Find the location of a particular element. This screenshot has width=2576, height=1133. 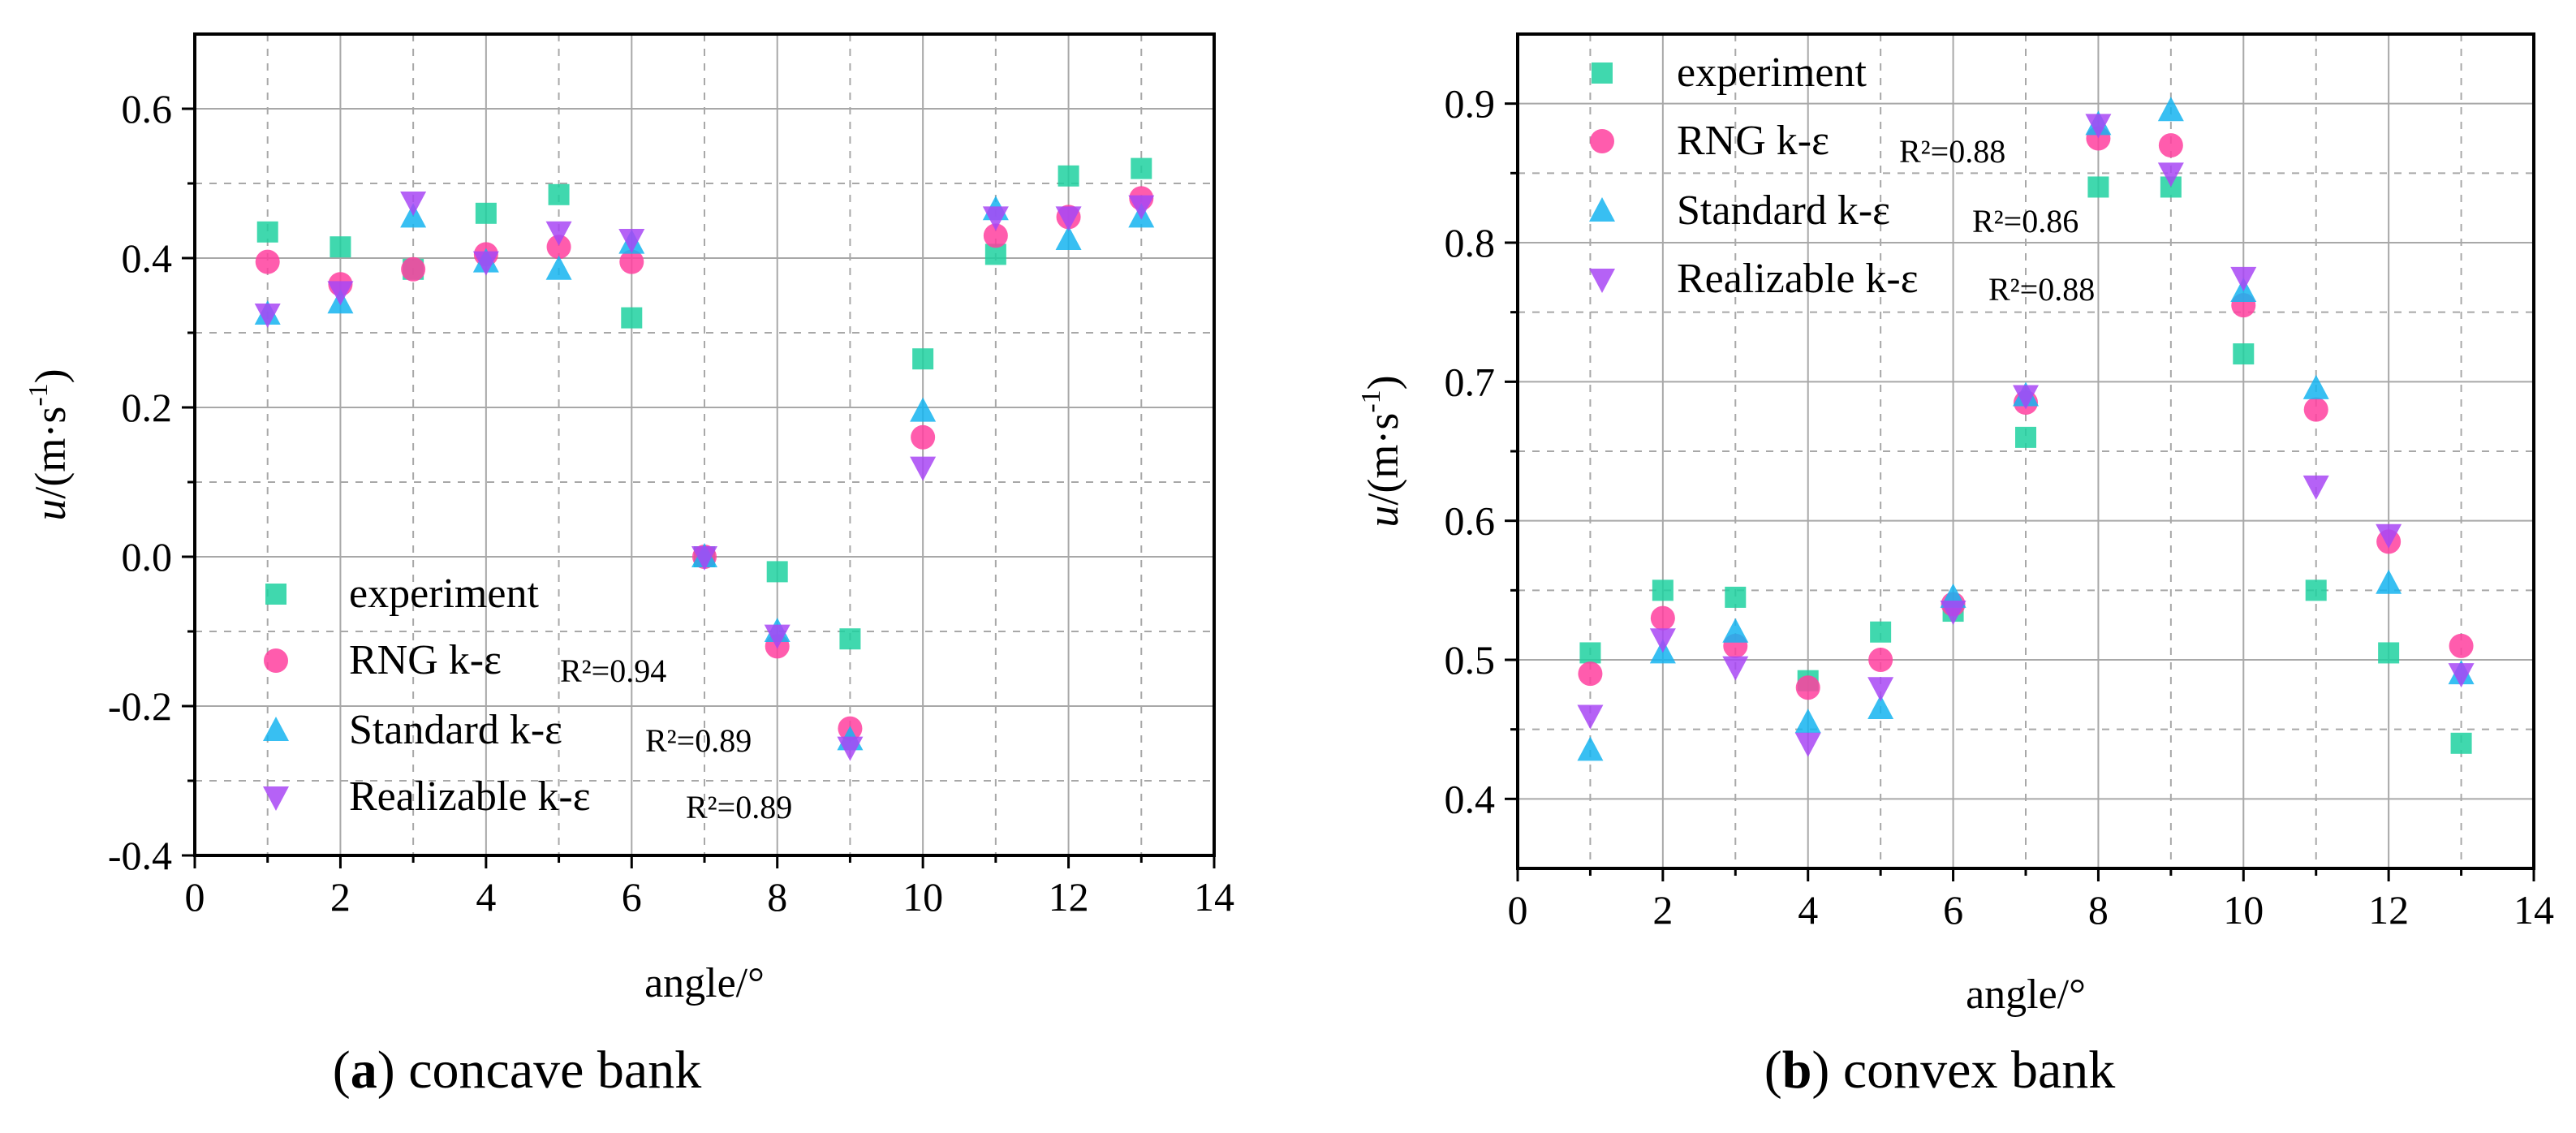

legend-r2-standard: R²=0.86 is located at coordinates (2025, 221).